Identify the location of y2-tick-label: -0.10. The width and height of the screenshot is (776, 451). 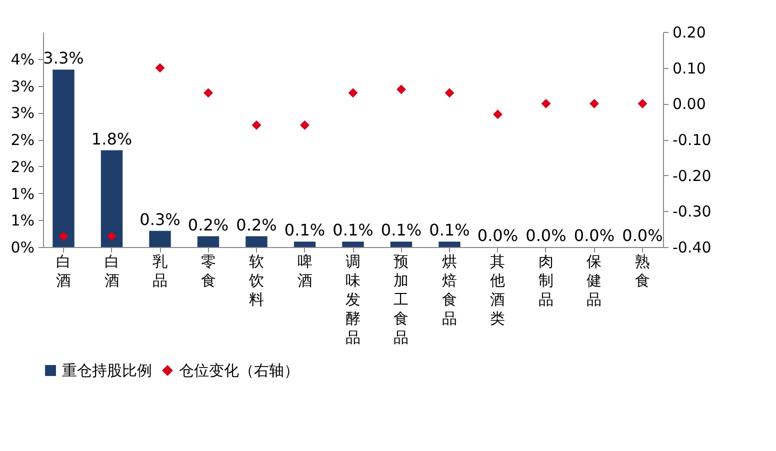
(692, 140).